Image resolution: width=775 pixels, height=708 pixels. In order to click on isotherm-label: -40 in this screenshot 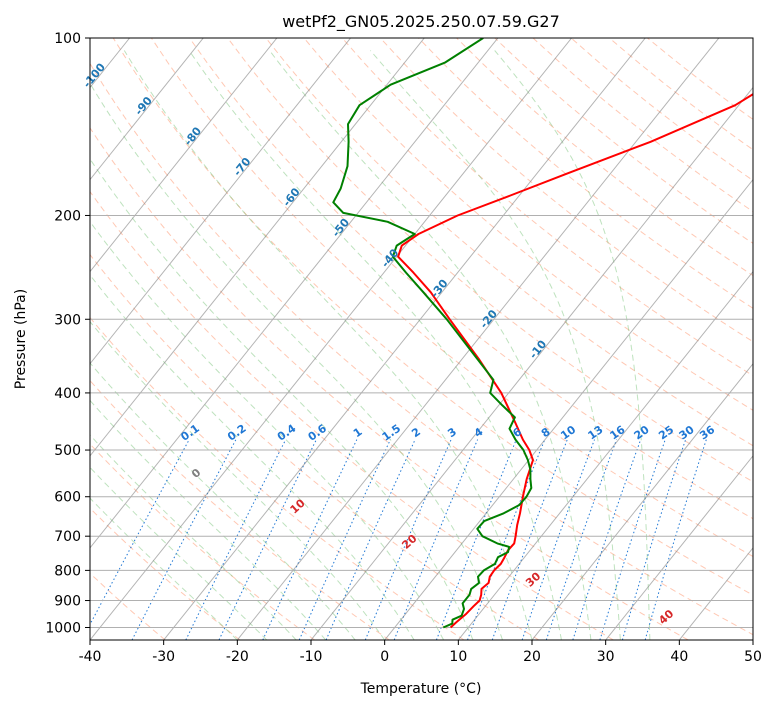, I will do `click(390, 258)`.